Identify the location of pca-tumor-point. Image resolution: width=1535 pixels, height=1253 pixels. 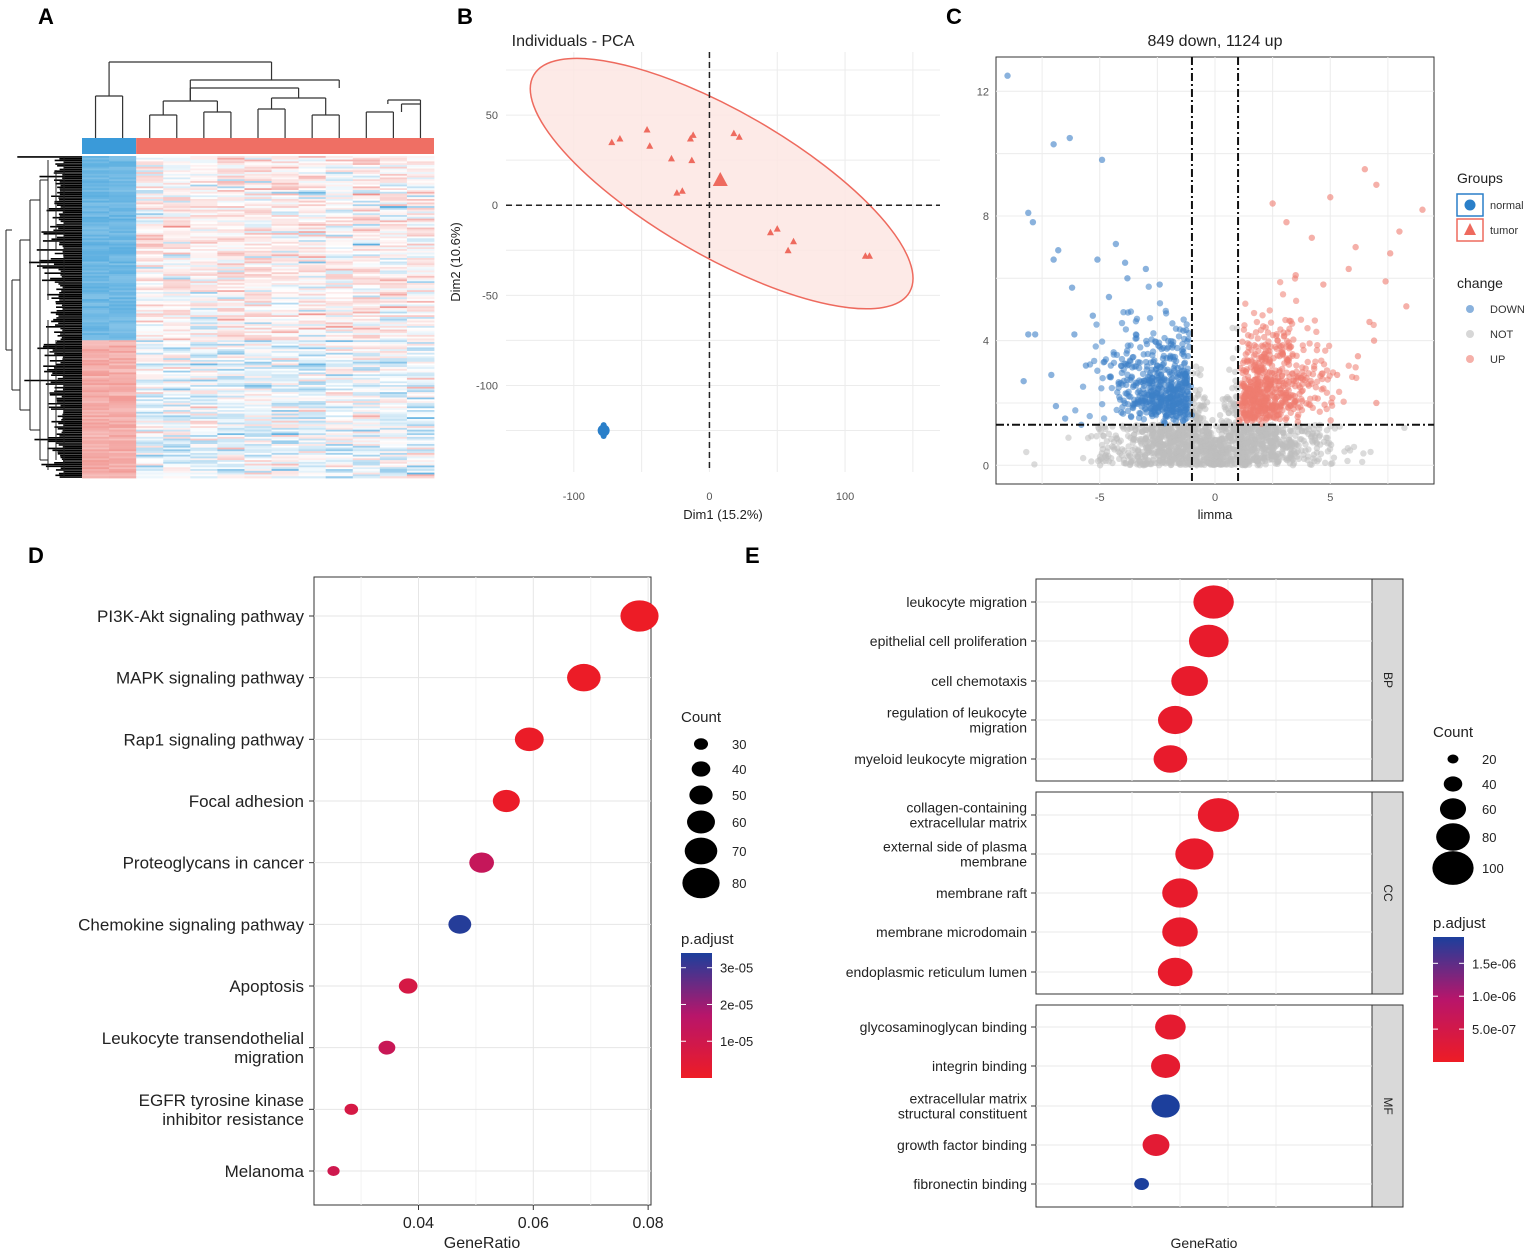
(690, 138).